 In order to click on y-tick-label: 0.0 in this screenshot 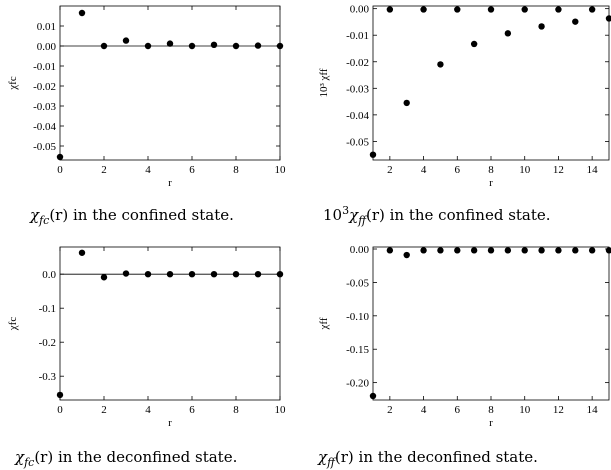, I will do `click(49, 275)`.